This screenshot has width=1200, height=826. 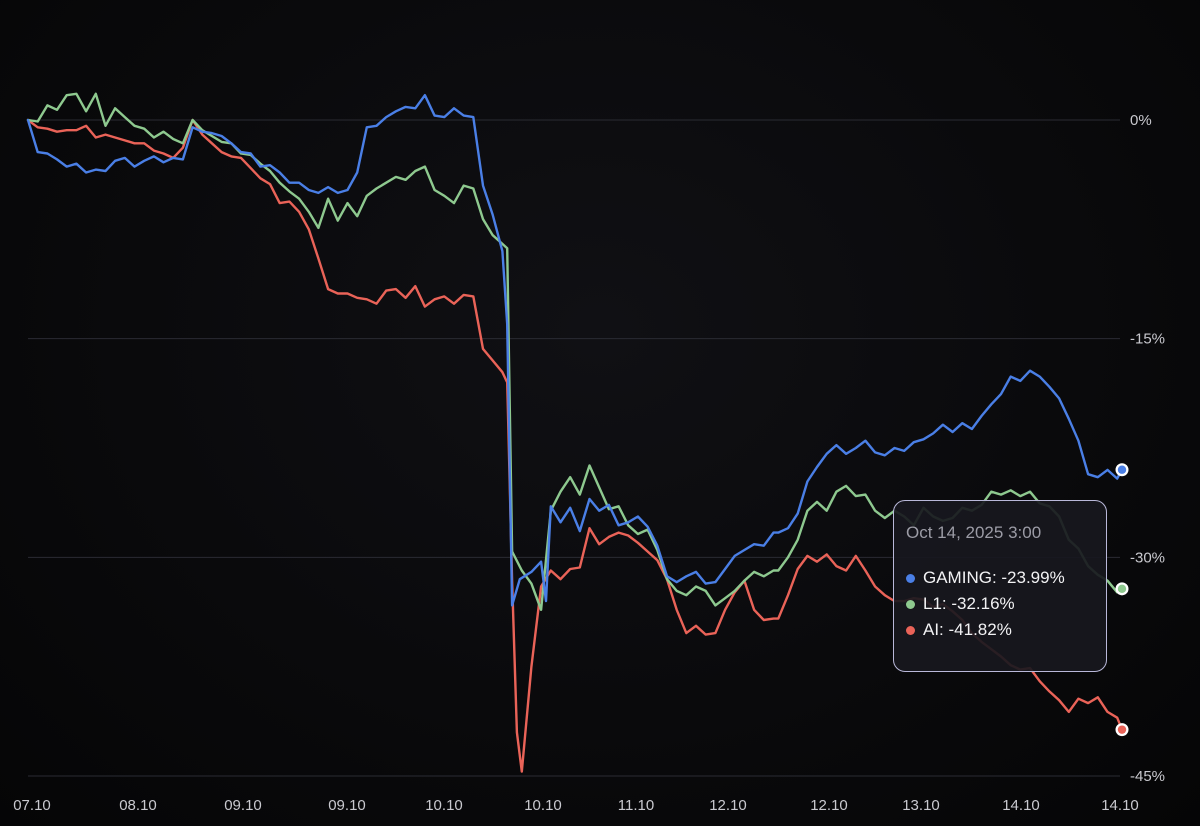 I want to click on tooltip-row-gaming: GAMING: -23.99%, so click(x=1000, y=578).